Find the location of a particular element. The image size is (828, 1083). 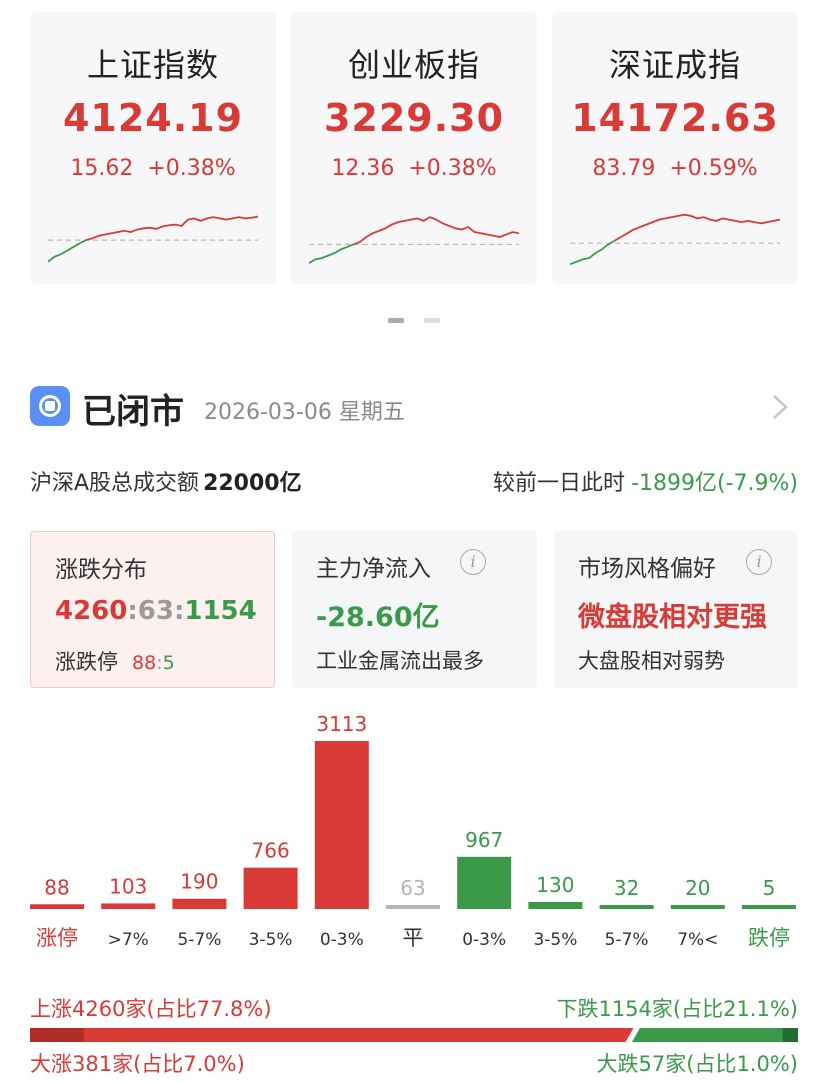

index-value: 3229.30 is located at coordinates (414, 118).